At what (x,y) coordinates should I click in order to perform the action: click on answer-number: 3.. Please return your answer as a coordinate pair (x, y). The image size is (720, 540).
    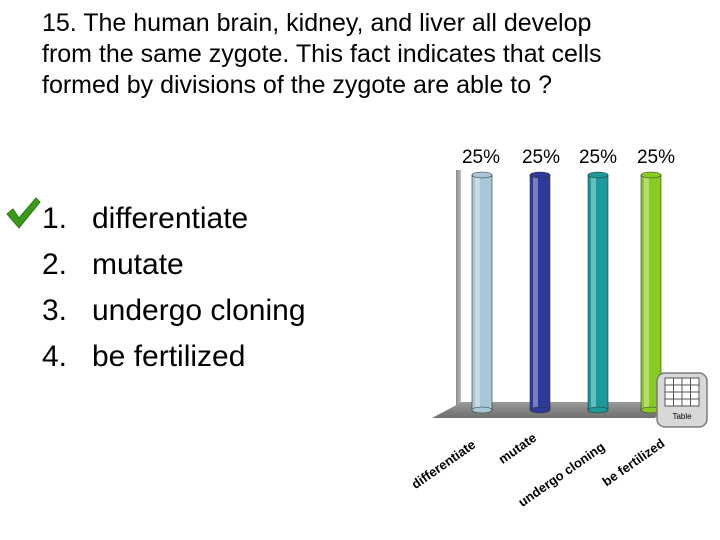
    Looking at the image, I should click on (55, 310).